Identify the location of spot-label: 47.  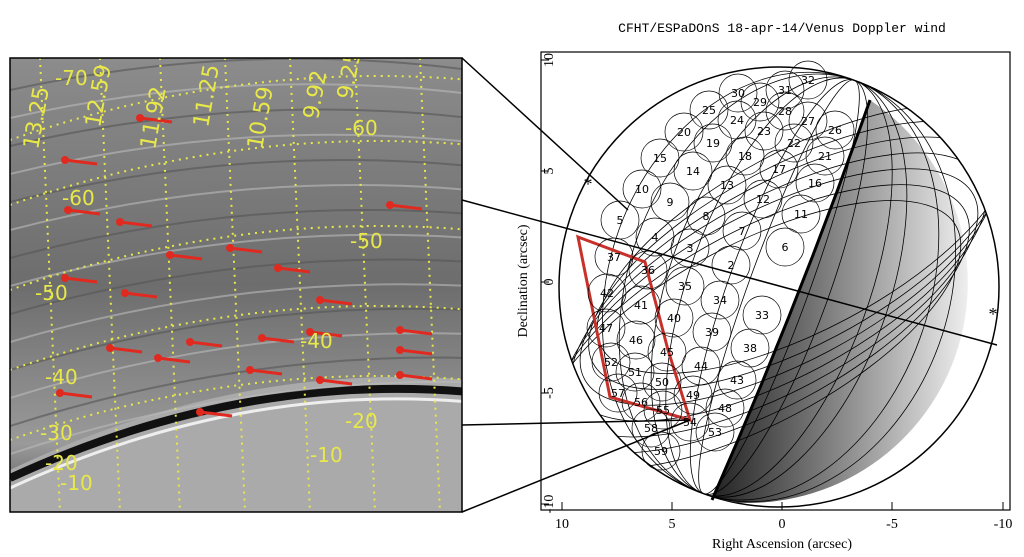
(606, 328).